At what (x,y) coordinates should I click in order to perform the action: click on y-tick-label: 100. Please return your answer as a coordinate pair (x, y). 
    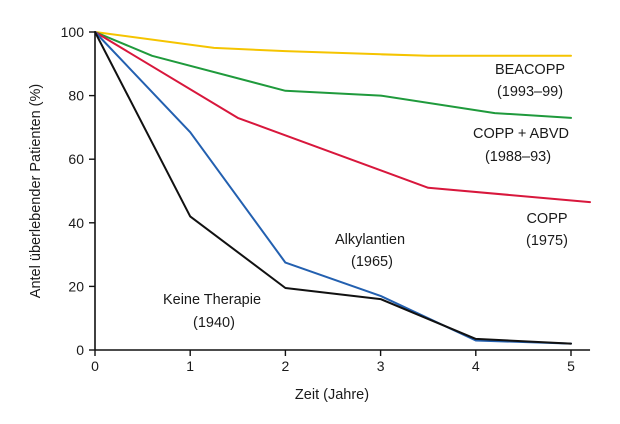
    Looking at the image, I should click on (73, 32).